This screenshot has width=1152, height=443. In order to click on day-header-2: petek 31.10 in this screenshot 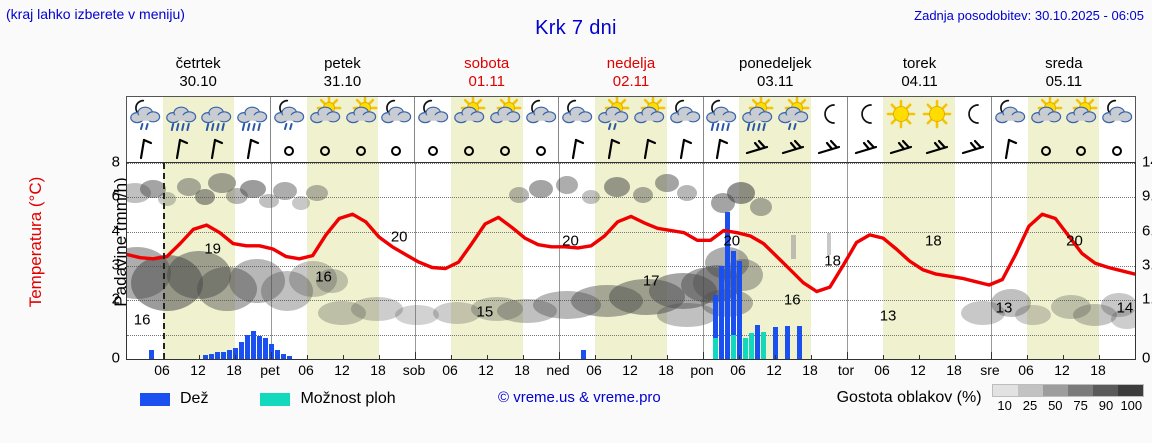, I will do `click(342, 73)`.